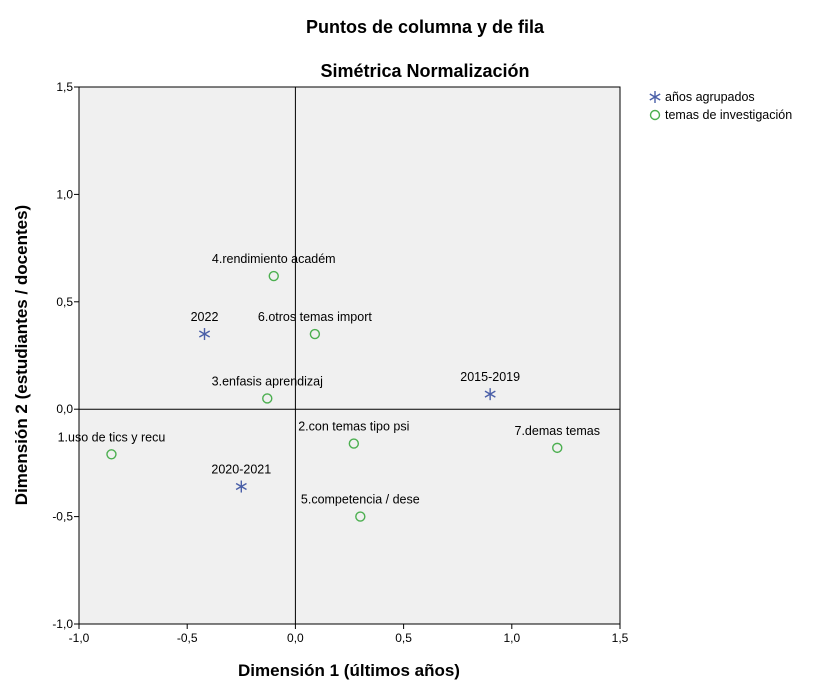  I want to click on point-label: 1.uso de tics y recu, so click(112, 437).